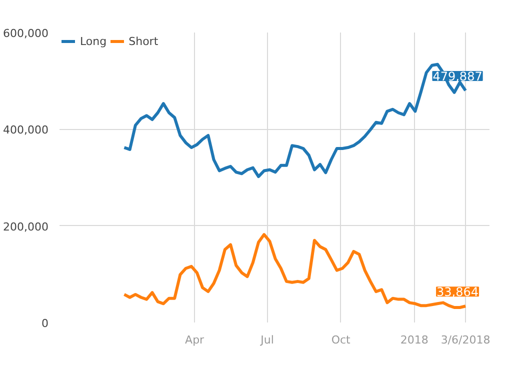 The width and height of the screenshot is (517, 372). I want to click on x-tick-label: Apr, so click(195, 340).